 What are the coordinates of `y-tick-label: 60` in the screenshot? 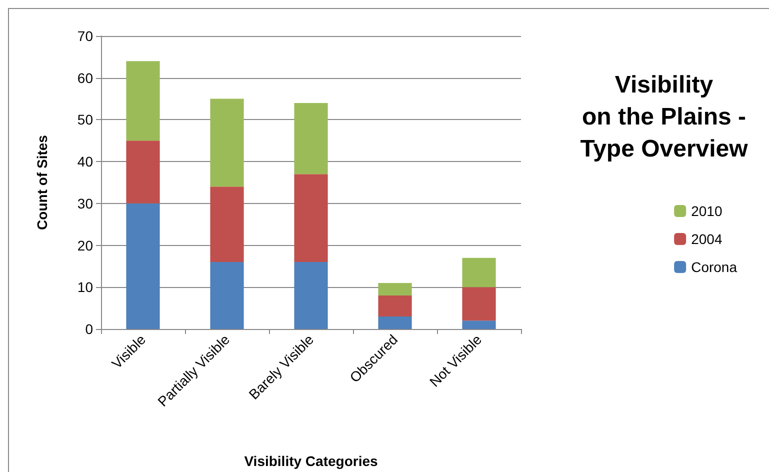 It's located at (85, 78).